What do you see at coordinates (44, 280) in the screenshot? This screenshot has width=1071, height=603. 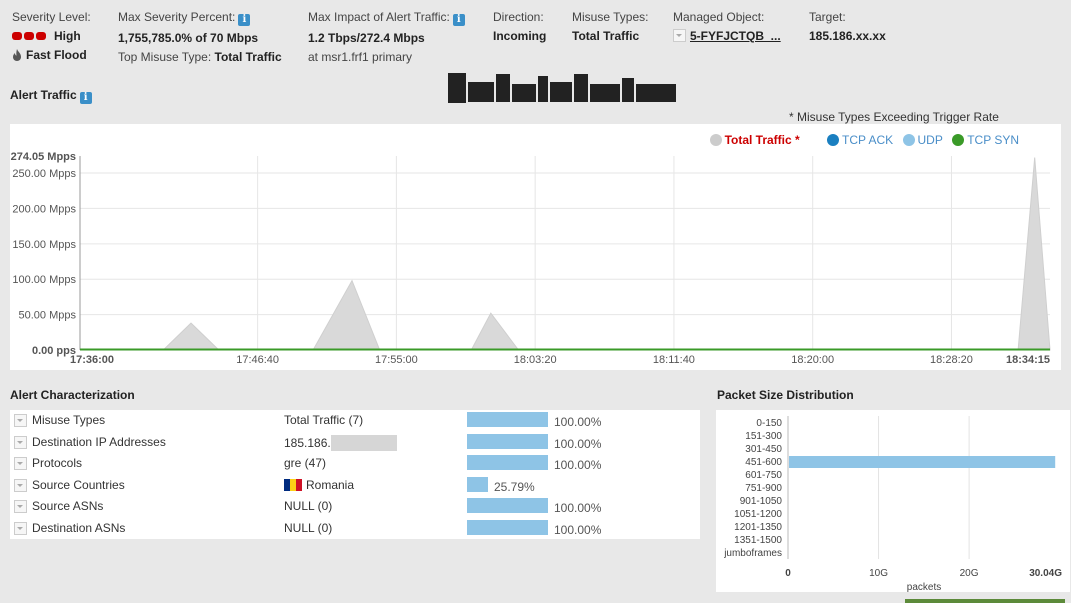 I see `y-tick-label: 100.00 Mpps` at bounding box center [44, 280].